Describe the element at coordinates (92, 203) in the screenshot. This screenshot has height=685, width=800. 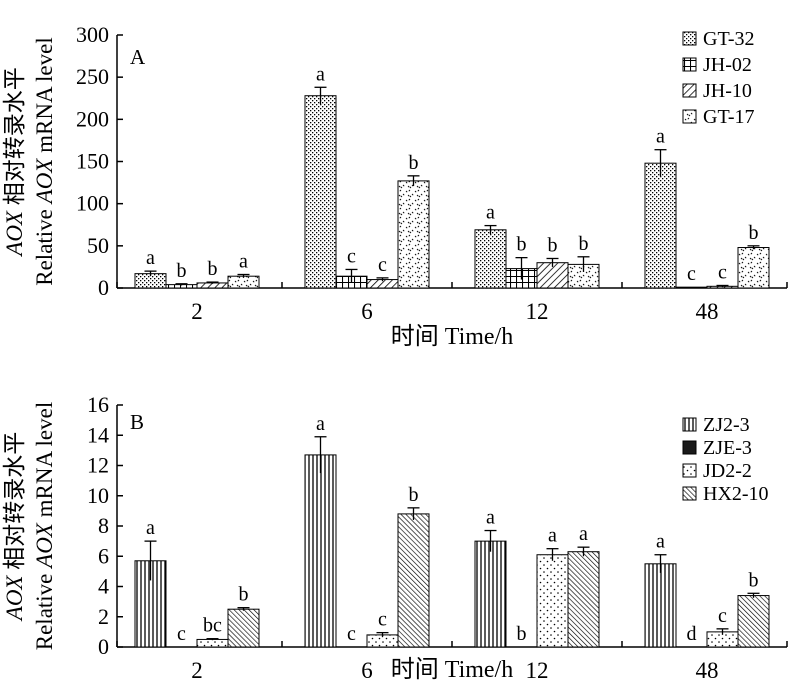
I see `y-tick-label: 100` at that location.